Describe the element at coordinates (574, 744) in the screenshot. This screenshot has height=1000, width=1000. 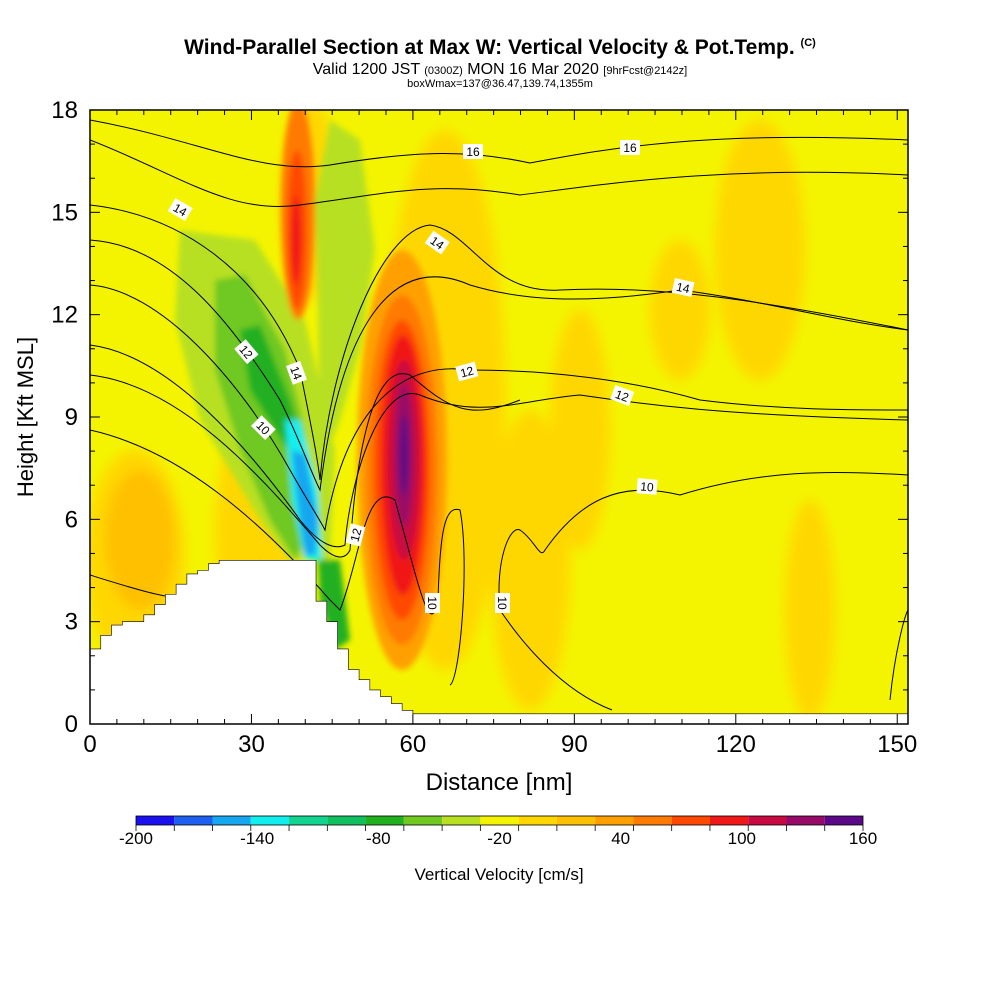
I see `x-tick-label: 90` at that location.